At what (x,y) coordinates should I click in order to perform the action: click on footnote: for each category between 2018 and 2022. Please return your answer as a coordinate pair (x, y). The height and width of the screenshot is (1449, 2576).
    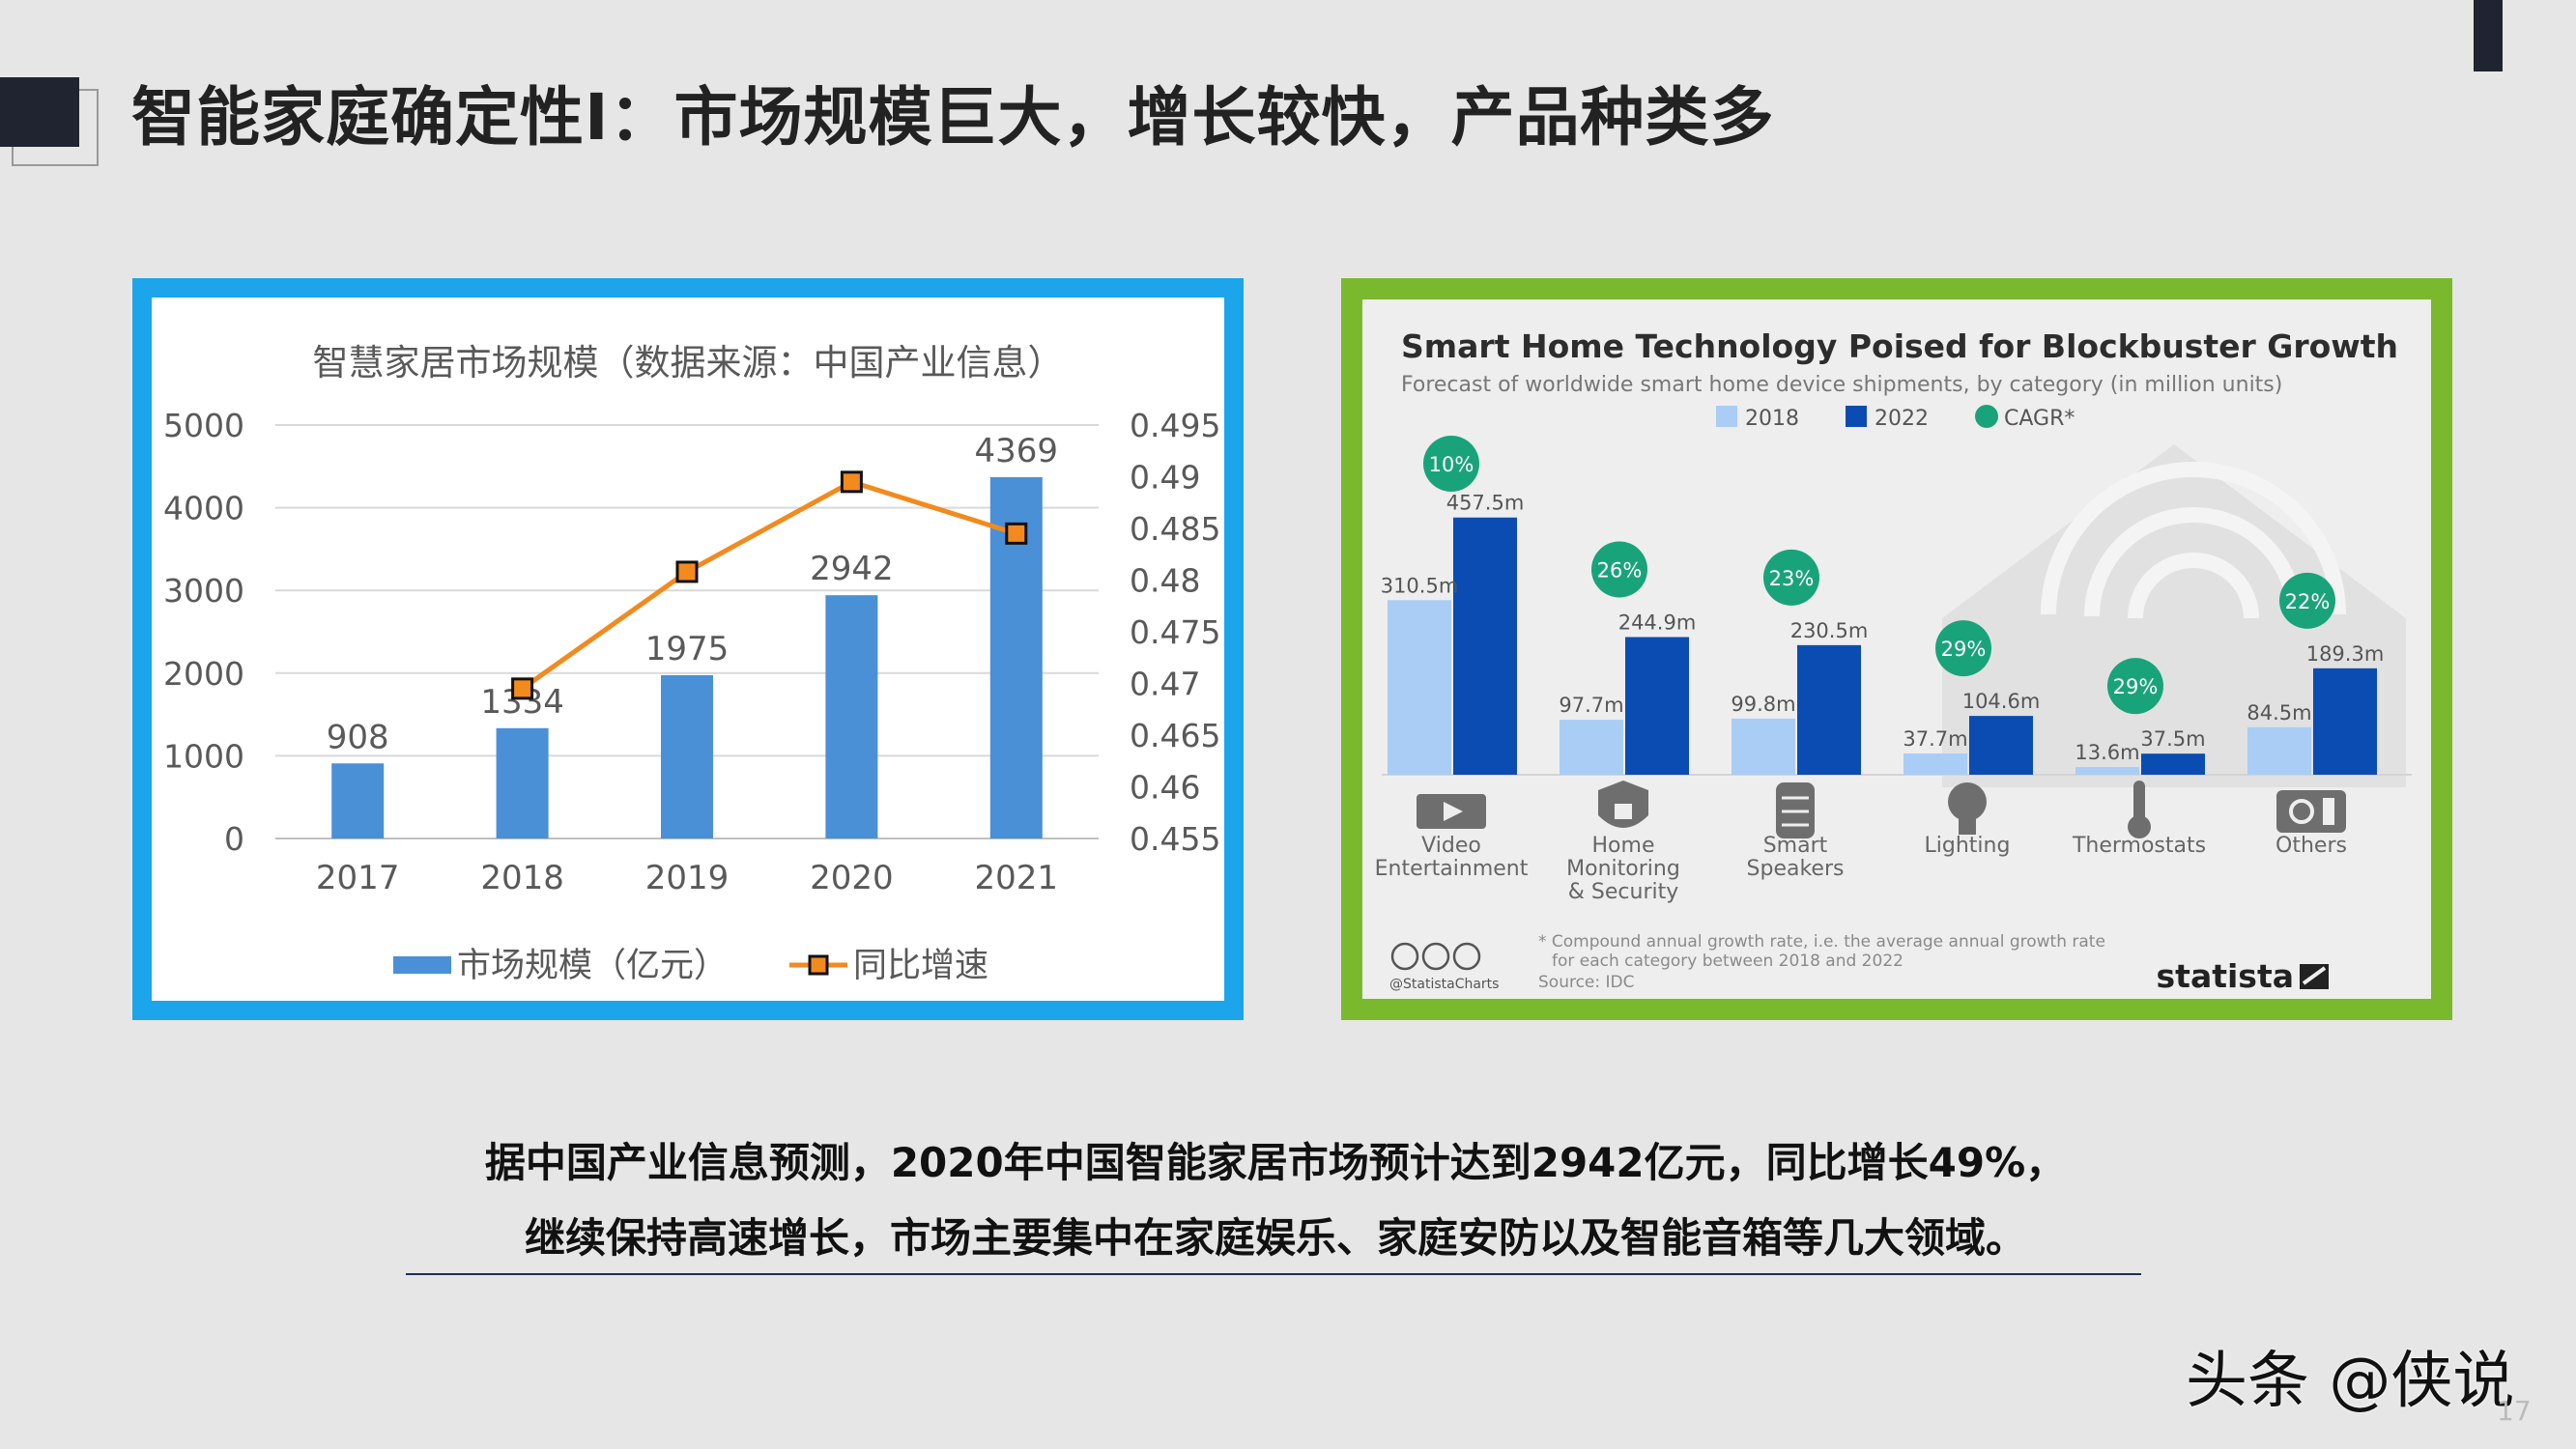
    Looking at the image, I should click on (1728, 961).